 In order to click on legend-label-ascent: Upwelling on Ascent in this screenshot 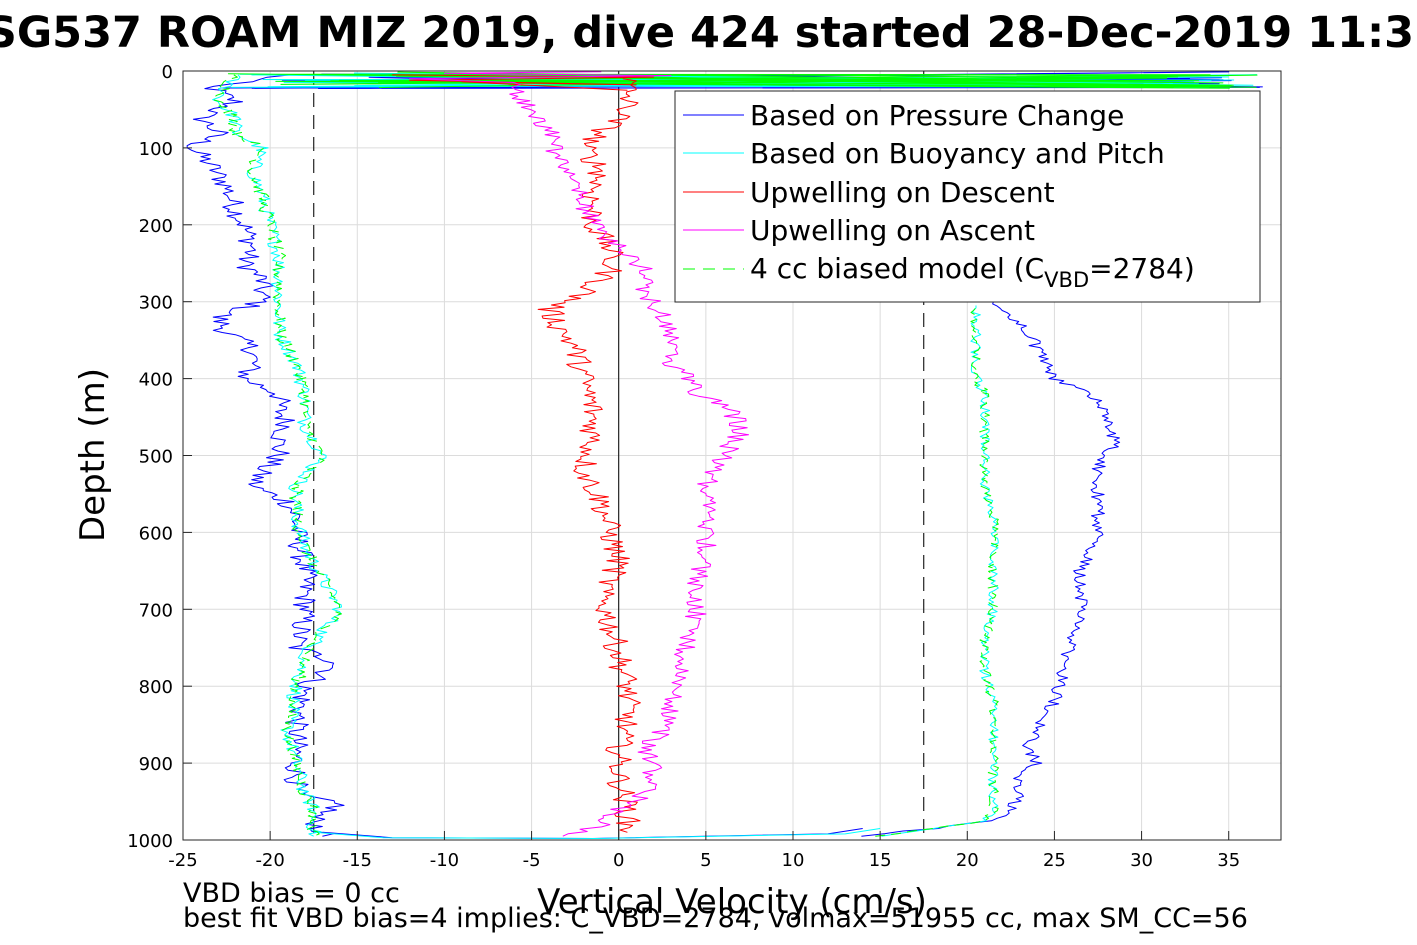, I will do `click(892, 230)`.